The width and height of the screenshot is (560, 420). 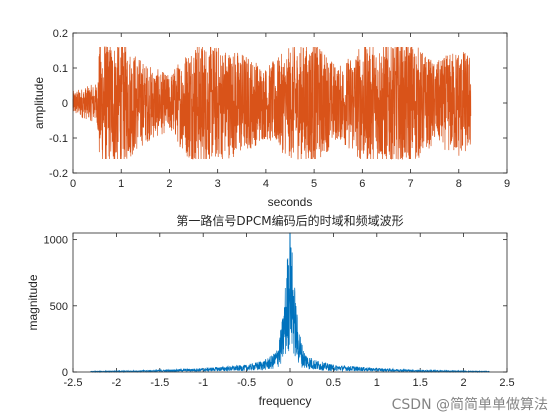 I want to click on freq-xlabel: frequency, so click(x=285, y=401).